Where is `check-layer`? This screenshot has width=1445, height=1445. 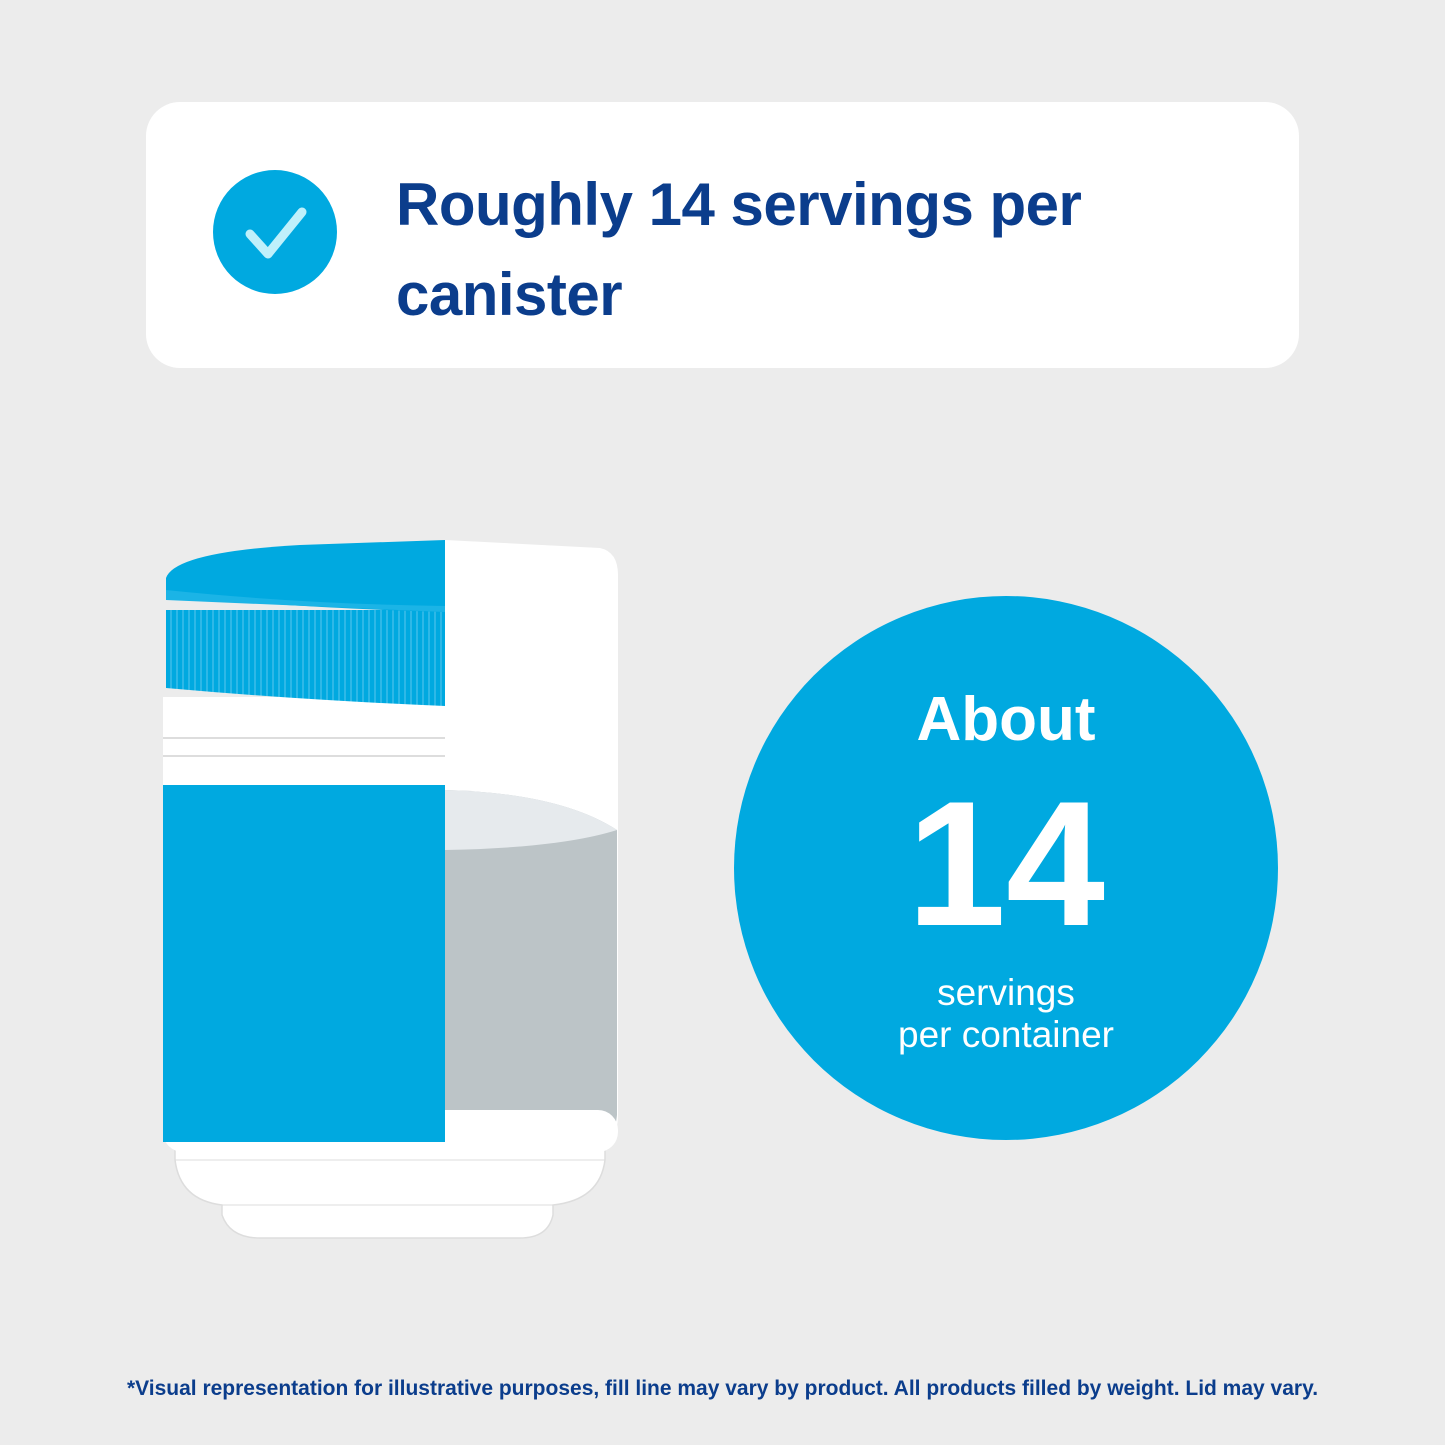 check-layer is located at coordinates (275, 232).